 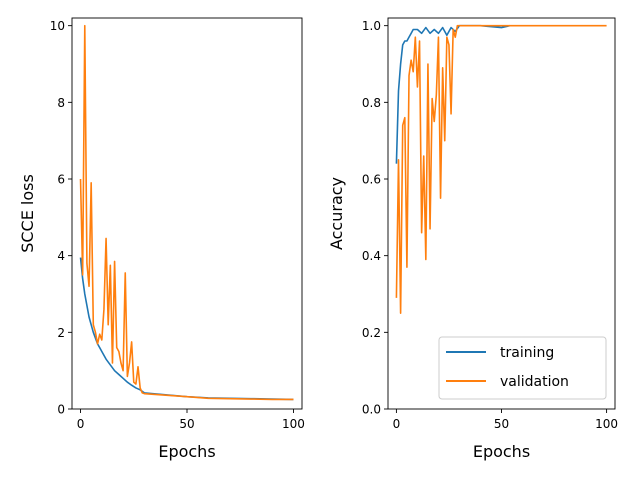 I want to click on y-axis-label: Accuracy, so click(x=336, y=213).